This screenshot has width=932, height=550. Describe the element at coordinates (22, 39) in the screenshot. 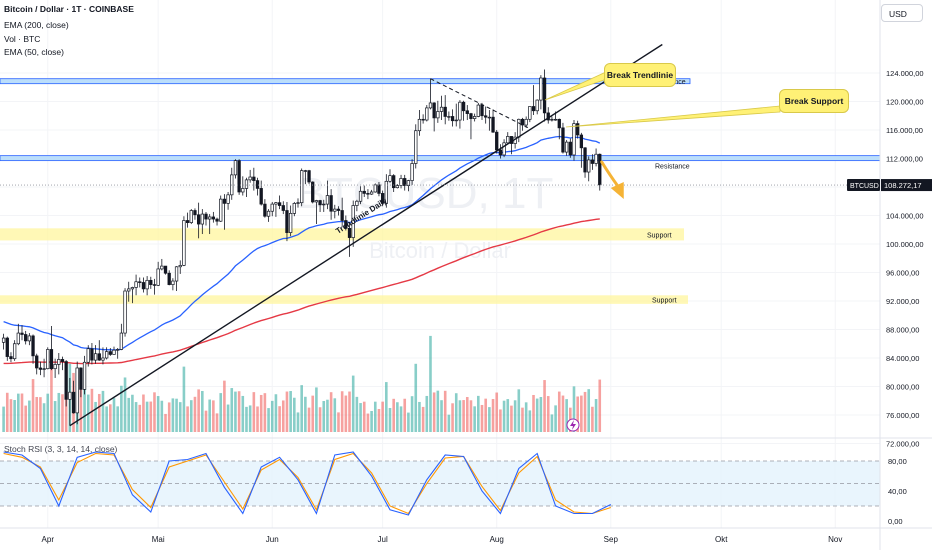

I see `indicator-volume: Vol · BTC` at that location.